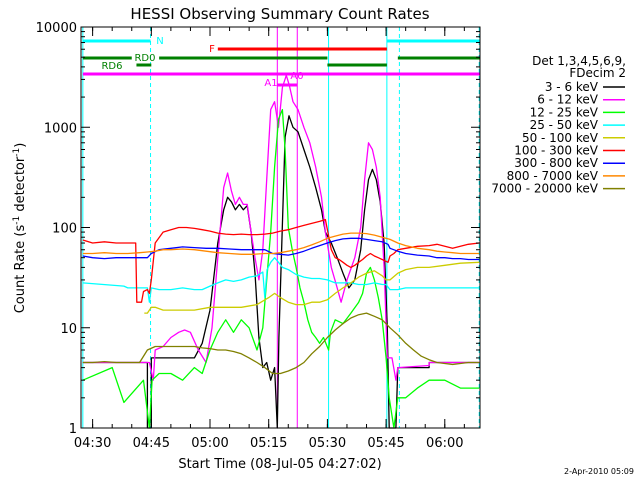 Image resolution: width=640 pixels, height=480 pixels. I want to click on footer-timestamp: 2-Apr-2010 05:09, so click(599, 471).